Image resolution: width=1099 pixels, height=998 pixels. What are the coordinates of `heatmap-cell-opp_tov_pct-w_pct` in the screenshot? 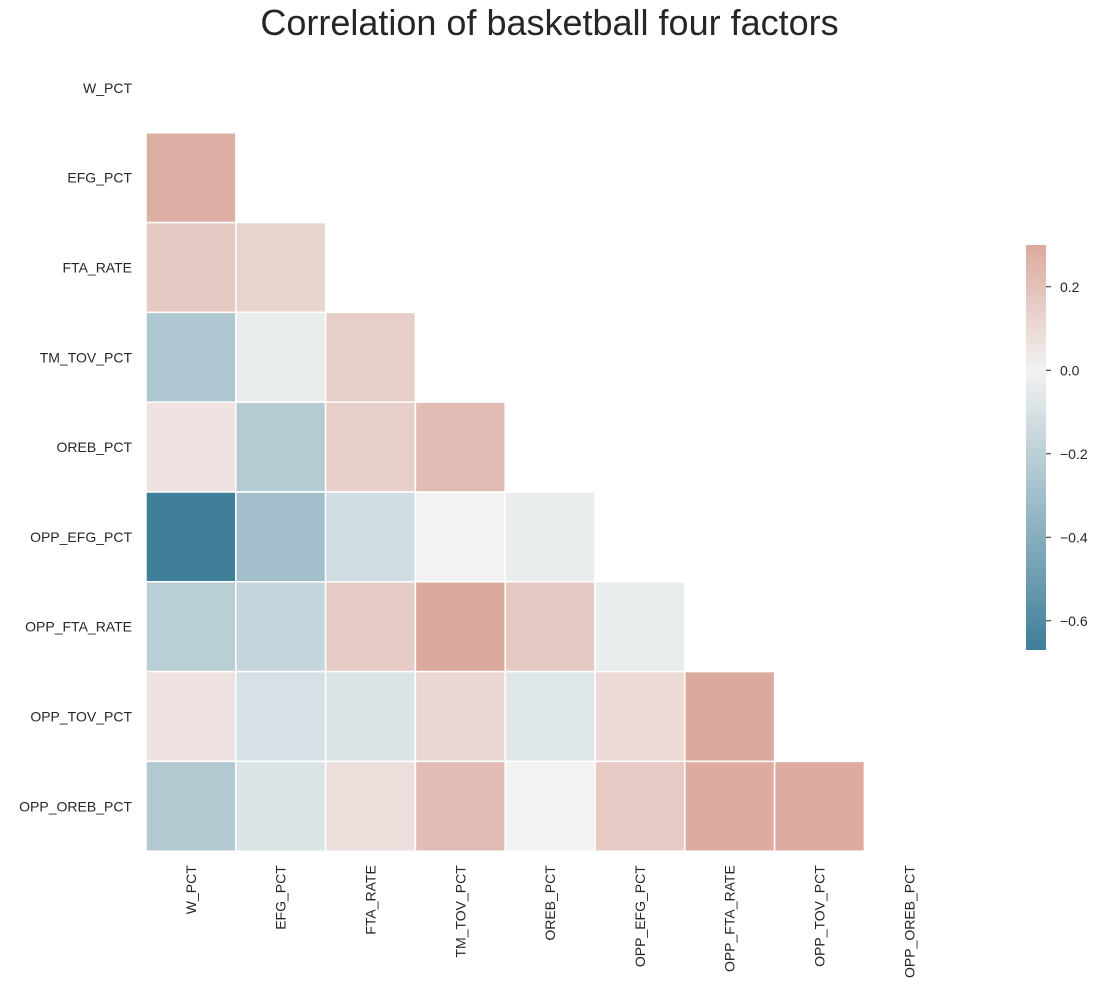 It's located at (191, 716).